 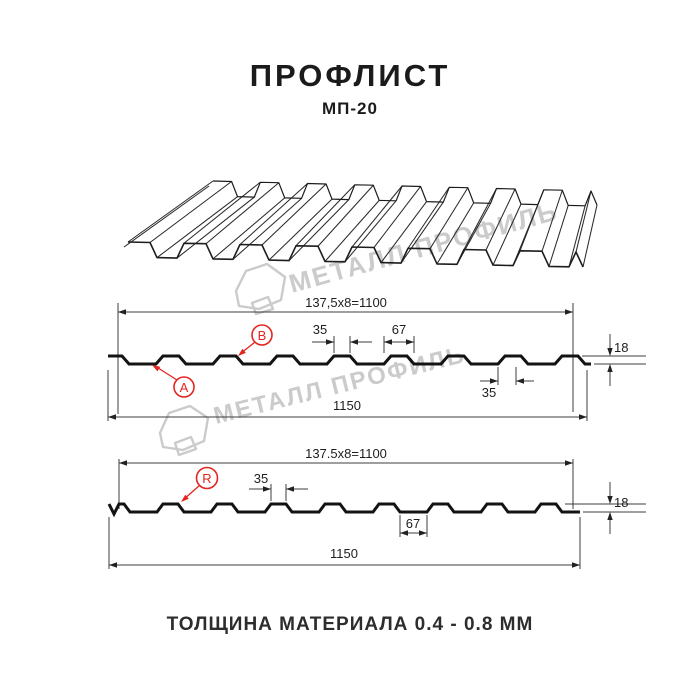 I want to click on label-a-circle, so click(x=184, y=387).